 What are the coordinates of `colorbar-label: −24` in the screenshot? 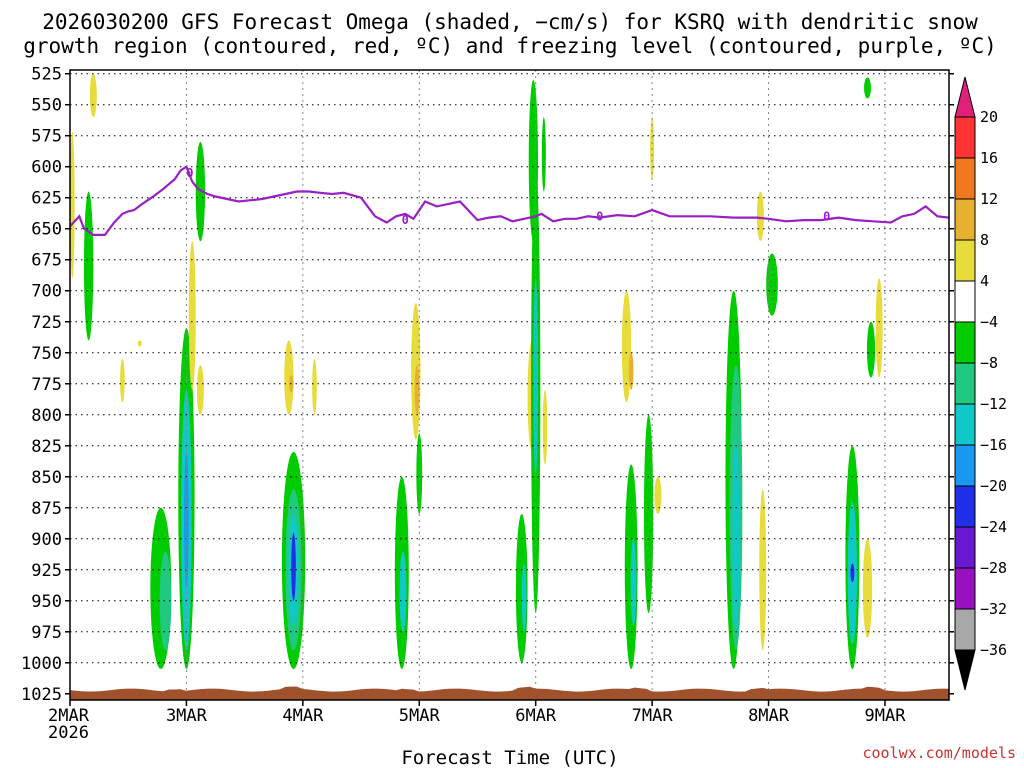 It's located at (993, 527).